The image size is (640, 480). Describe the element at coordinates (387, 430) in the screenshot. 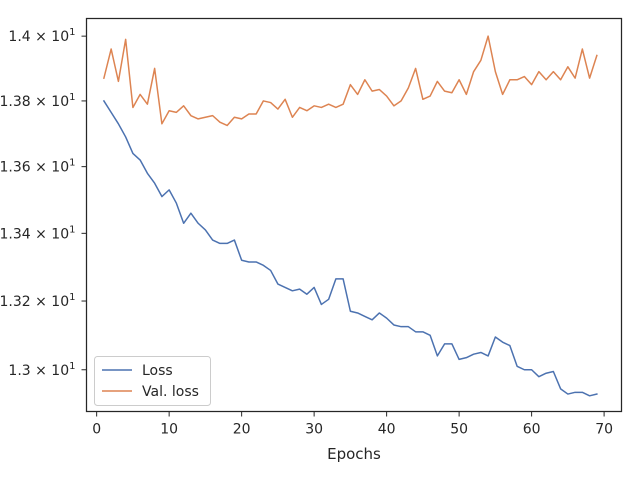

I see `x-tick-label: 40` at that location.